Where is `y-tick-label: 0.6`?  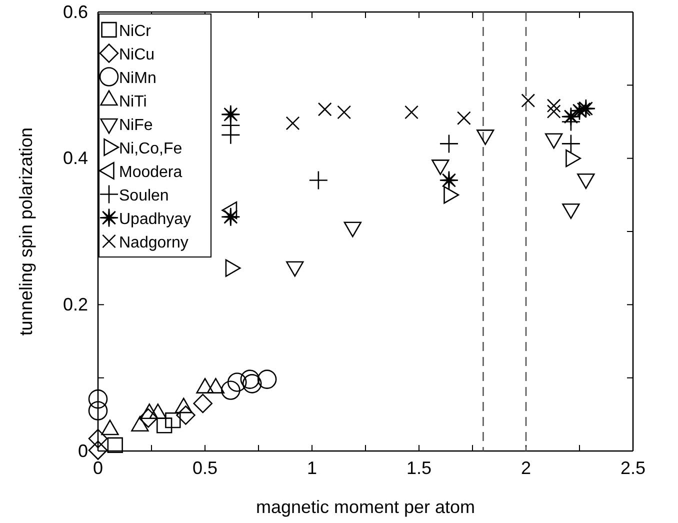
y-tick-label: 0.6 is located at coordinates (75, 12).